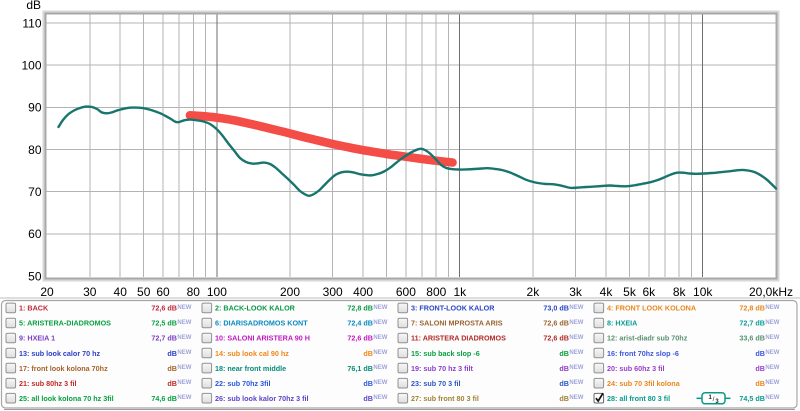 The image size is (800, 411). Describe the element at coordinates (752, 398) in the screenshot. I see `svg-text: 74,5 dB` at that location.